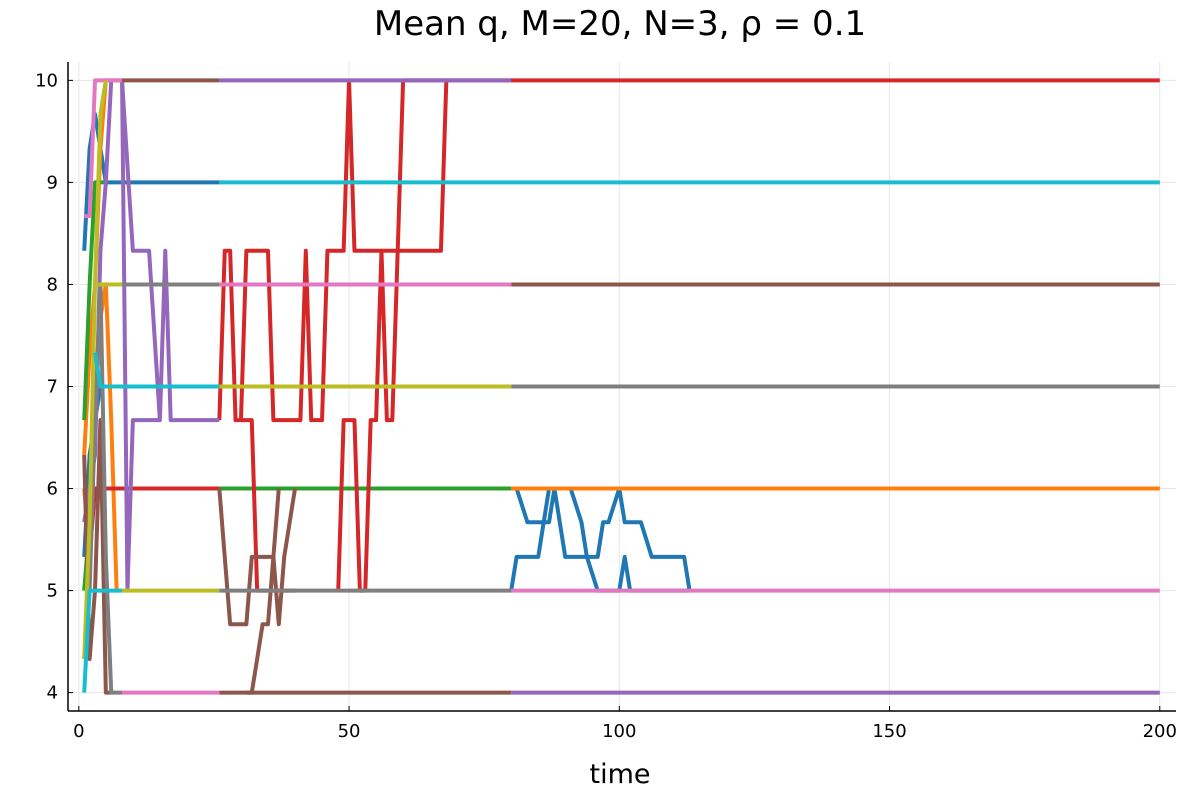 This screenshot has width=1200, height=800. I want to click on chart-title: Mean q, M=20, N=3, ρ = 0.1, so click(620, 24).